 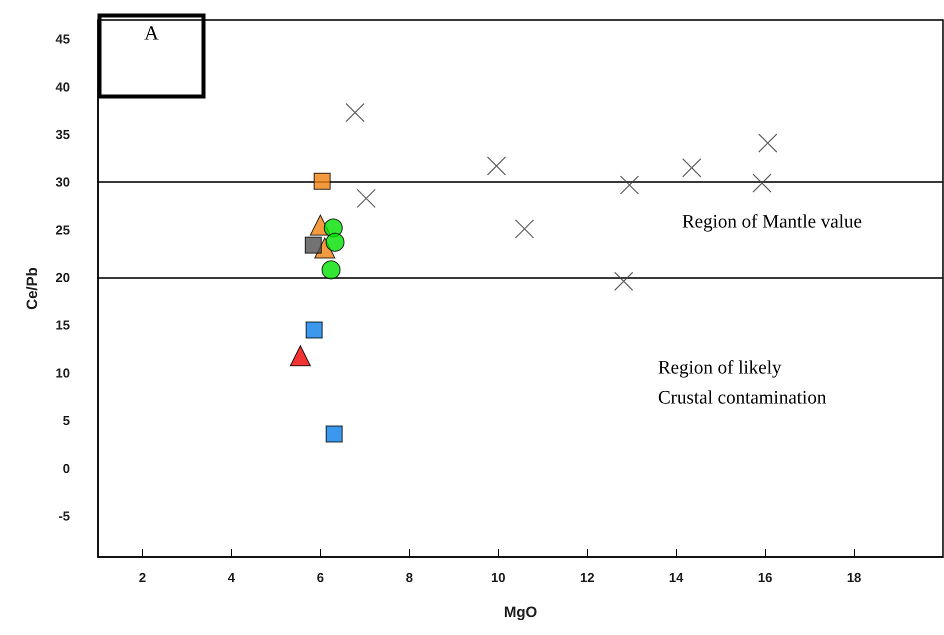 What do you see at coordinates (498, 577) in the screenshot?
I see `x-tick-label: 10` at bounding box center [498, 577].